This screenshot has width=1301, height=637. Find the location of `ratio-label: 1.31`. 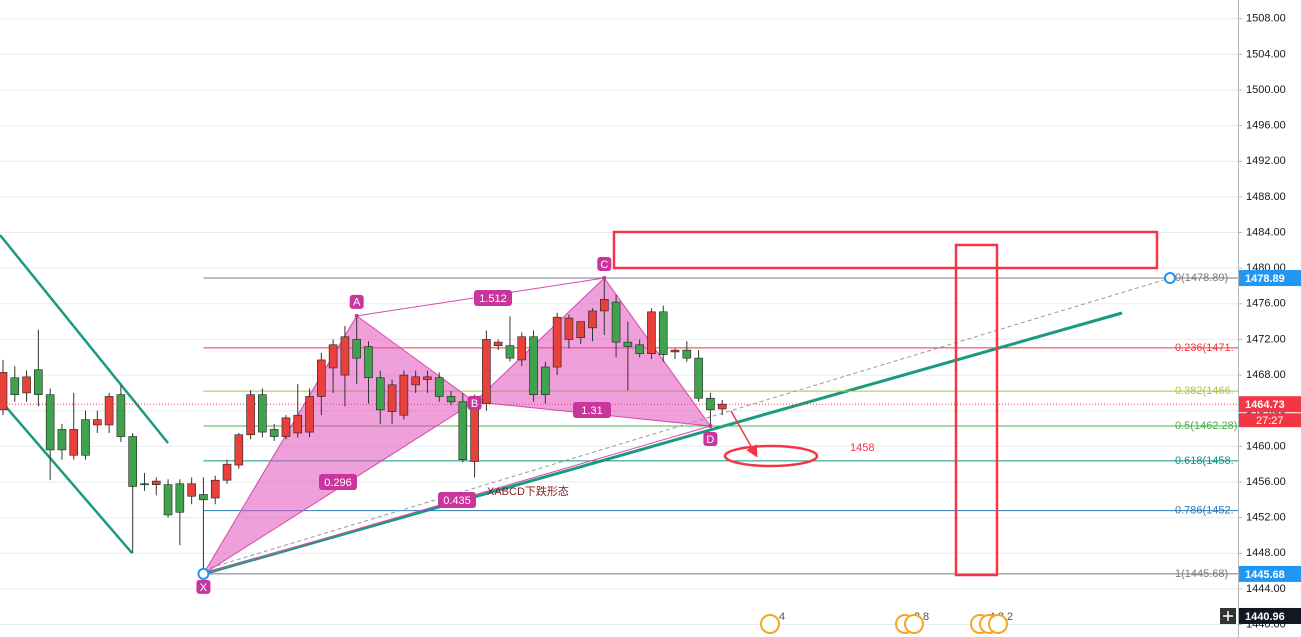

ratio-label: 1.31 is located at coordinates (591, 411).